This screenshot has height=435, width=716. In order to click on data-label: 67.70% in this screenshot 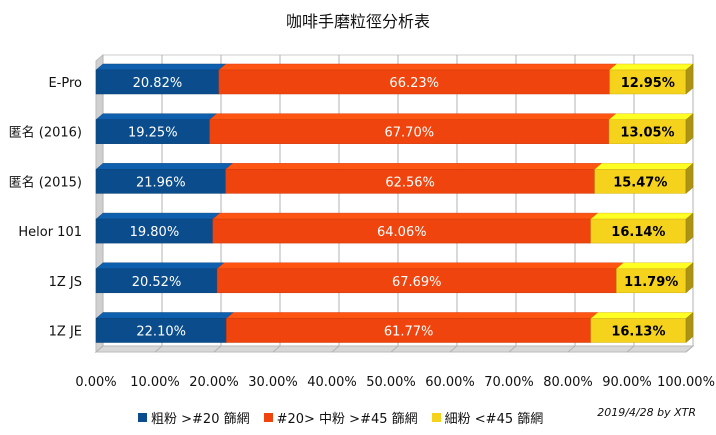, I will do `click(410, 133)`.